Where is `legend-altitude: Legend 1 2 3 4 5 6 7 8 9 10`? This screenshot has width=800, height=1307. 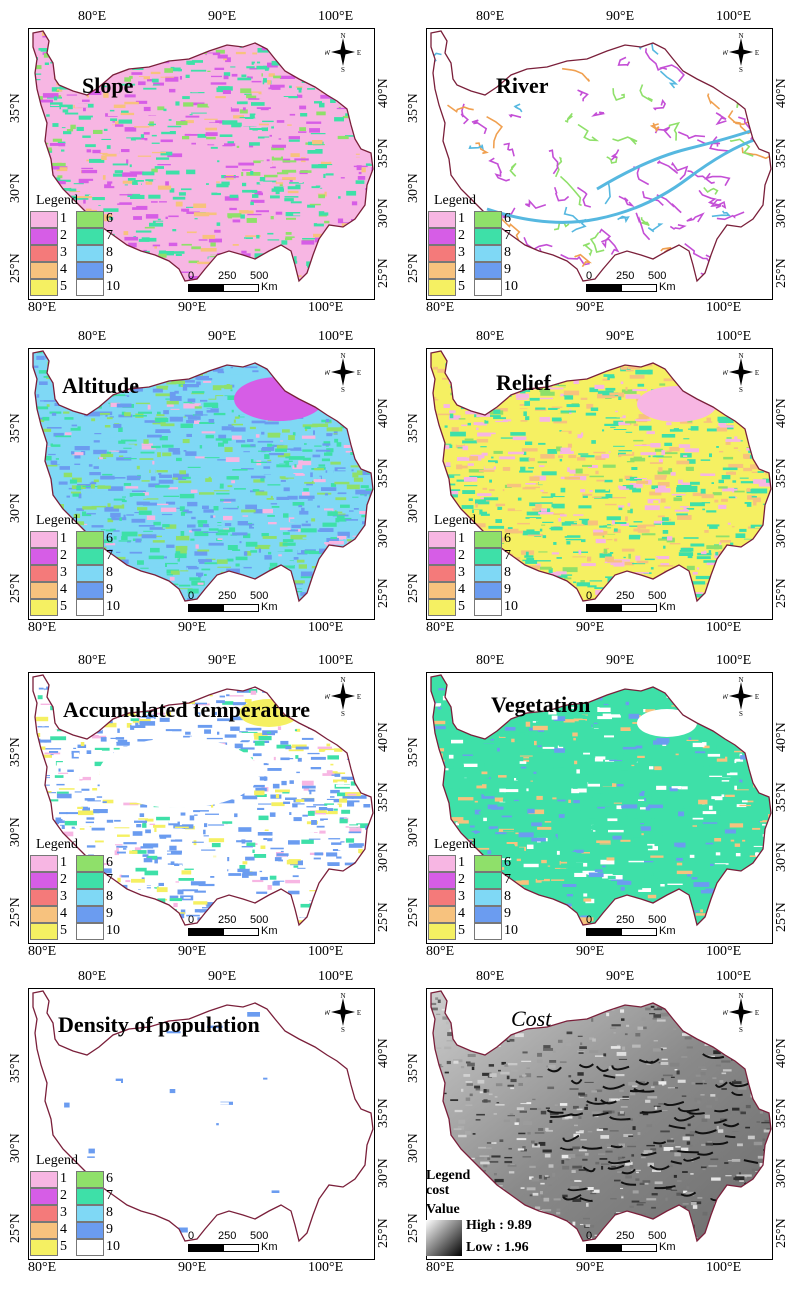 legend-altitude: Legend 1 2 3 4 5 6 7 8 9 10 is located at coordinates (85, 565).